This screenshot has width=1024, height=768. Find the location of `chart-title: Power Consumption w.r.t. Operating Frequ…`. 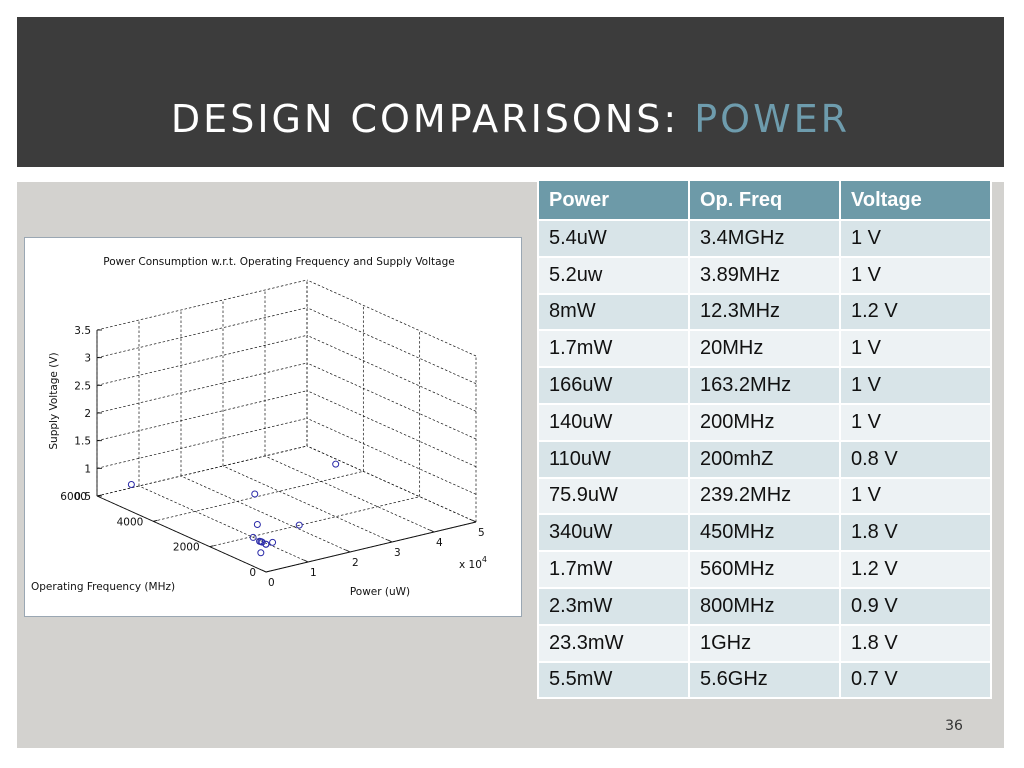

chart-title: Power Consumption w.r.t. Operating Frequ… is located at coordinates (278, 262).